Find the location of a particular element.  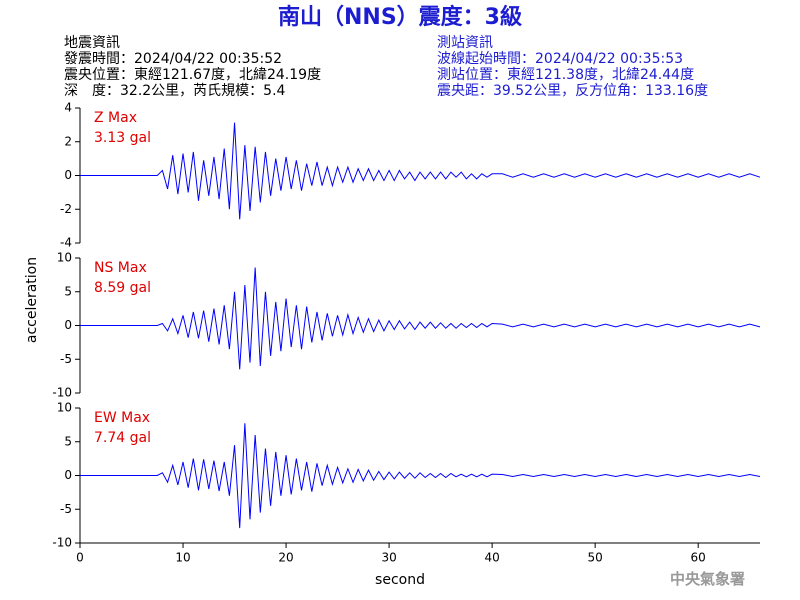

annotation: 7.74 gal is located at coordinates (122, 438).